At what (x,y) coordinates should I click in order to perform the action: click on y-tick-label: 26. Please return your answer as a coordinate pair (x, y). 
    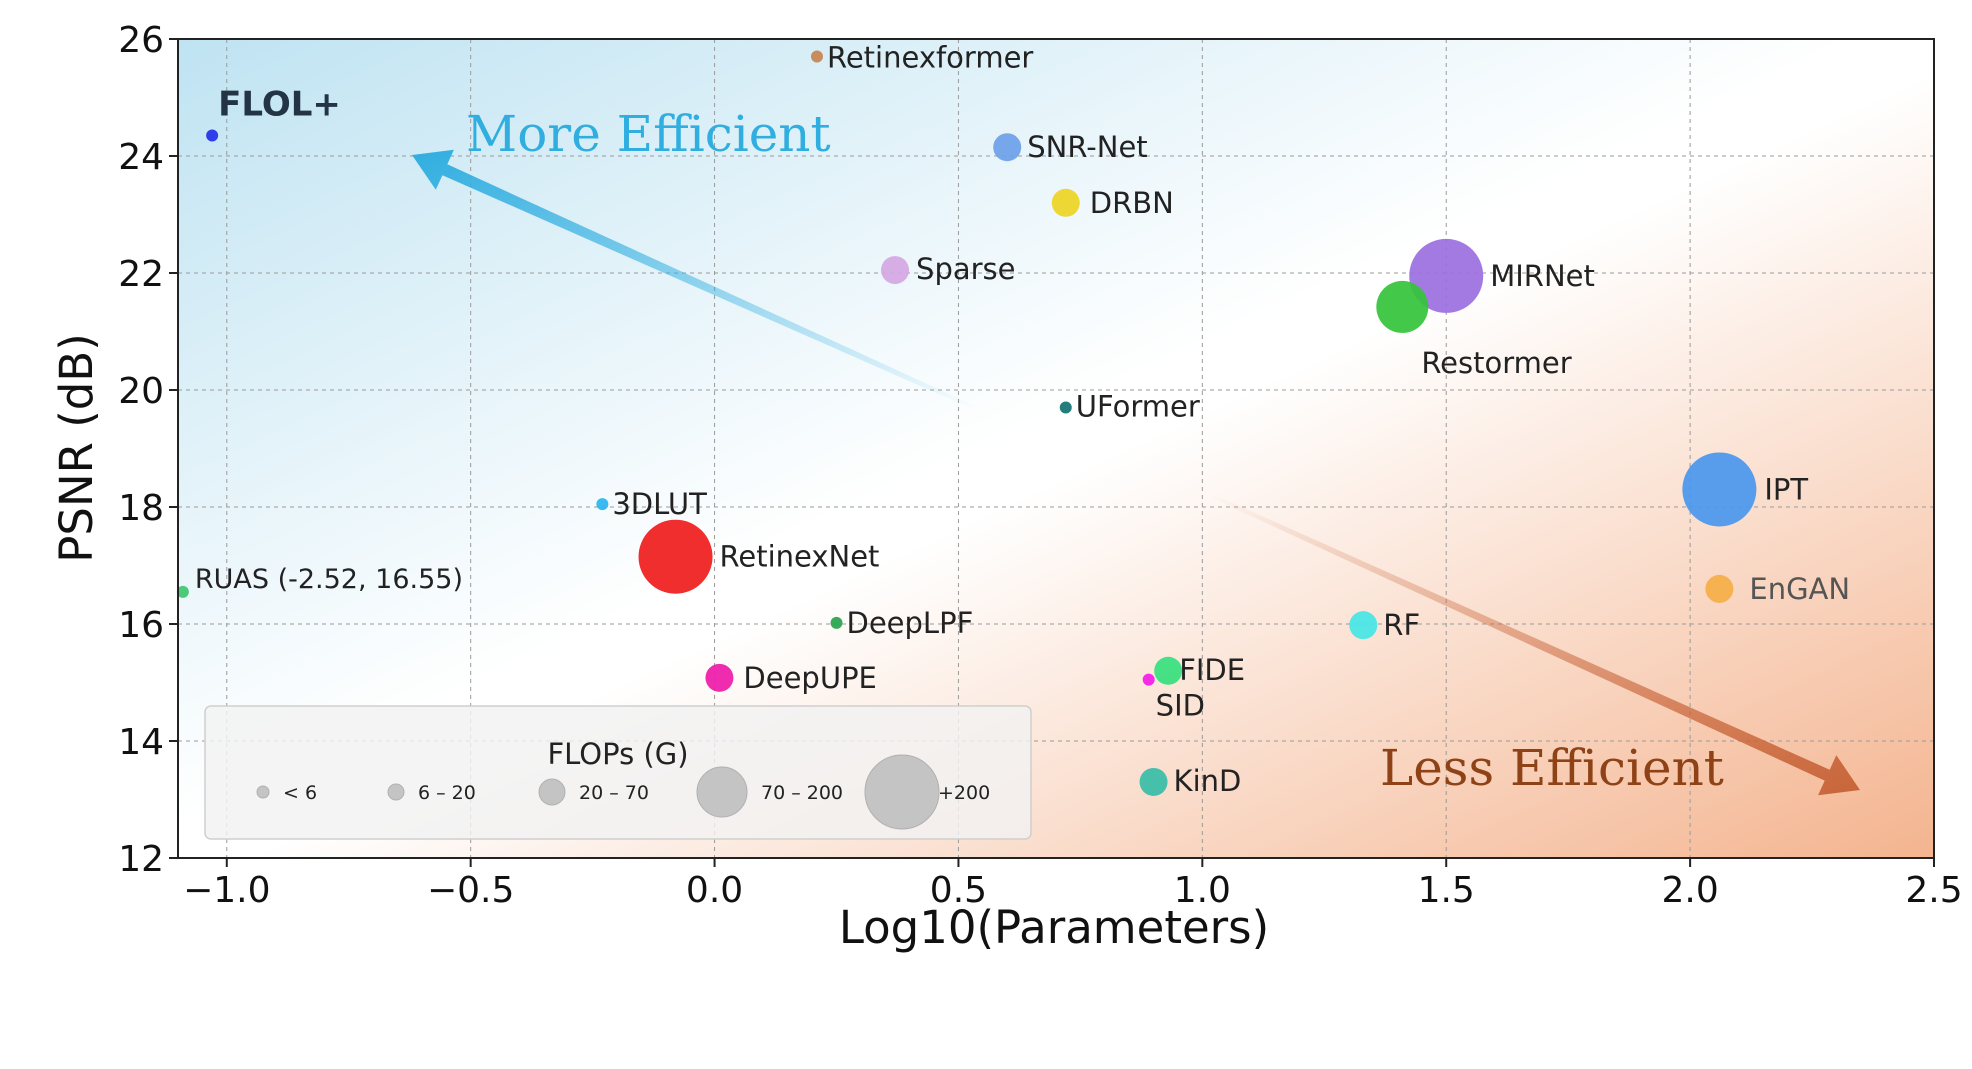
    Looking at the image, I should click on (141, 40).